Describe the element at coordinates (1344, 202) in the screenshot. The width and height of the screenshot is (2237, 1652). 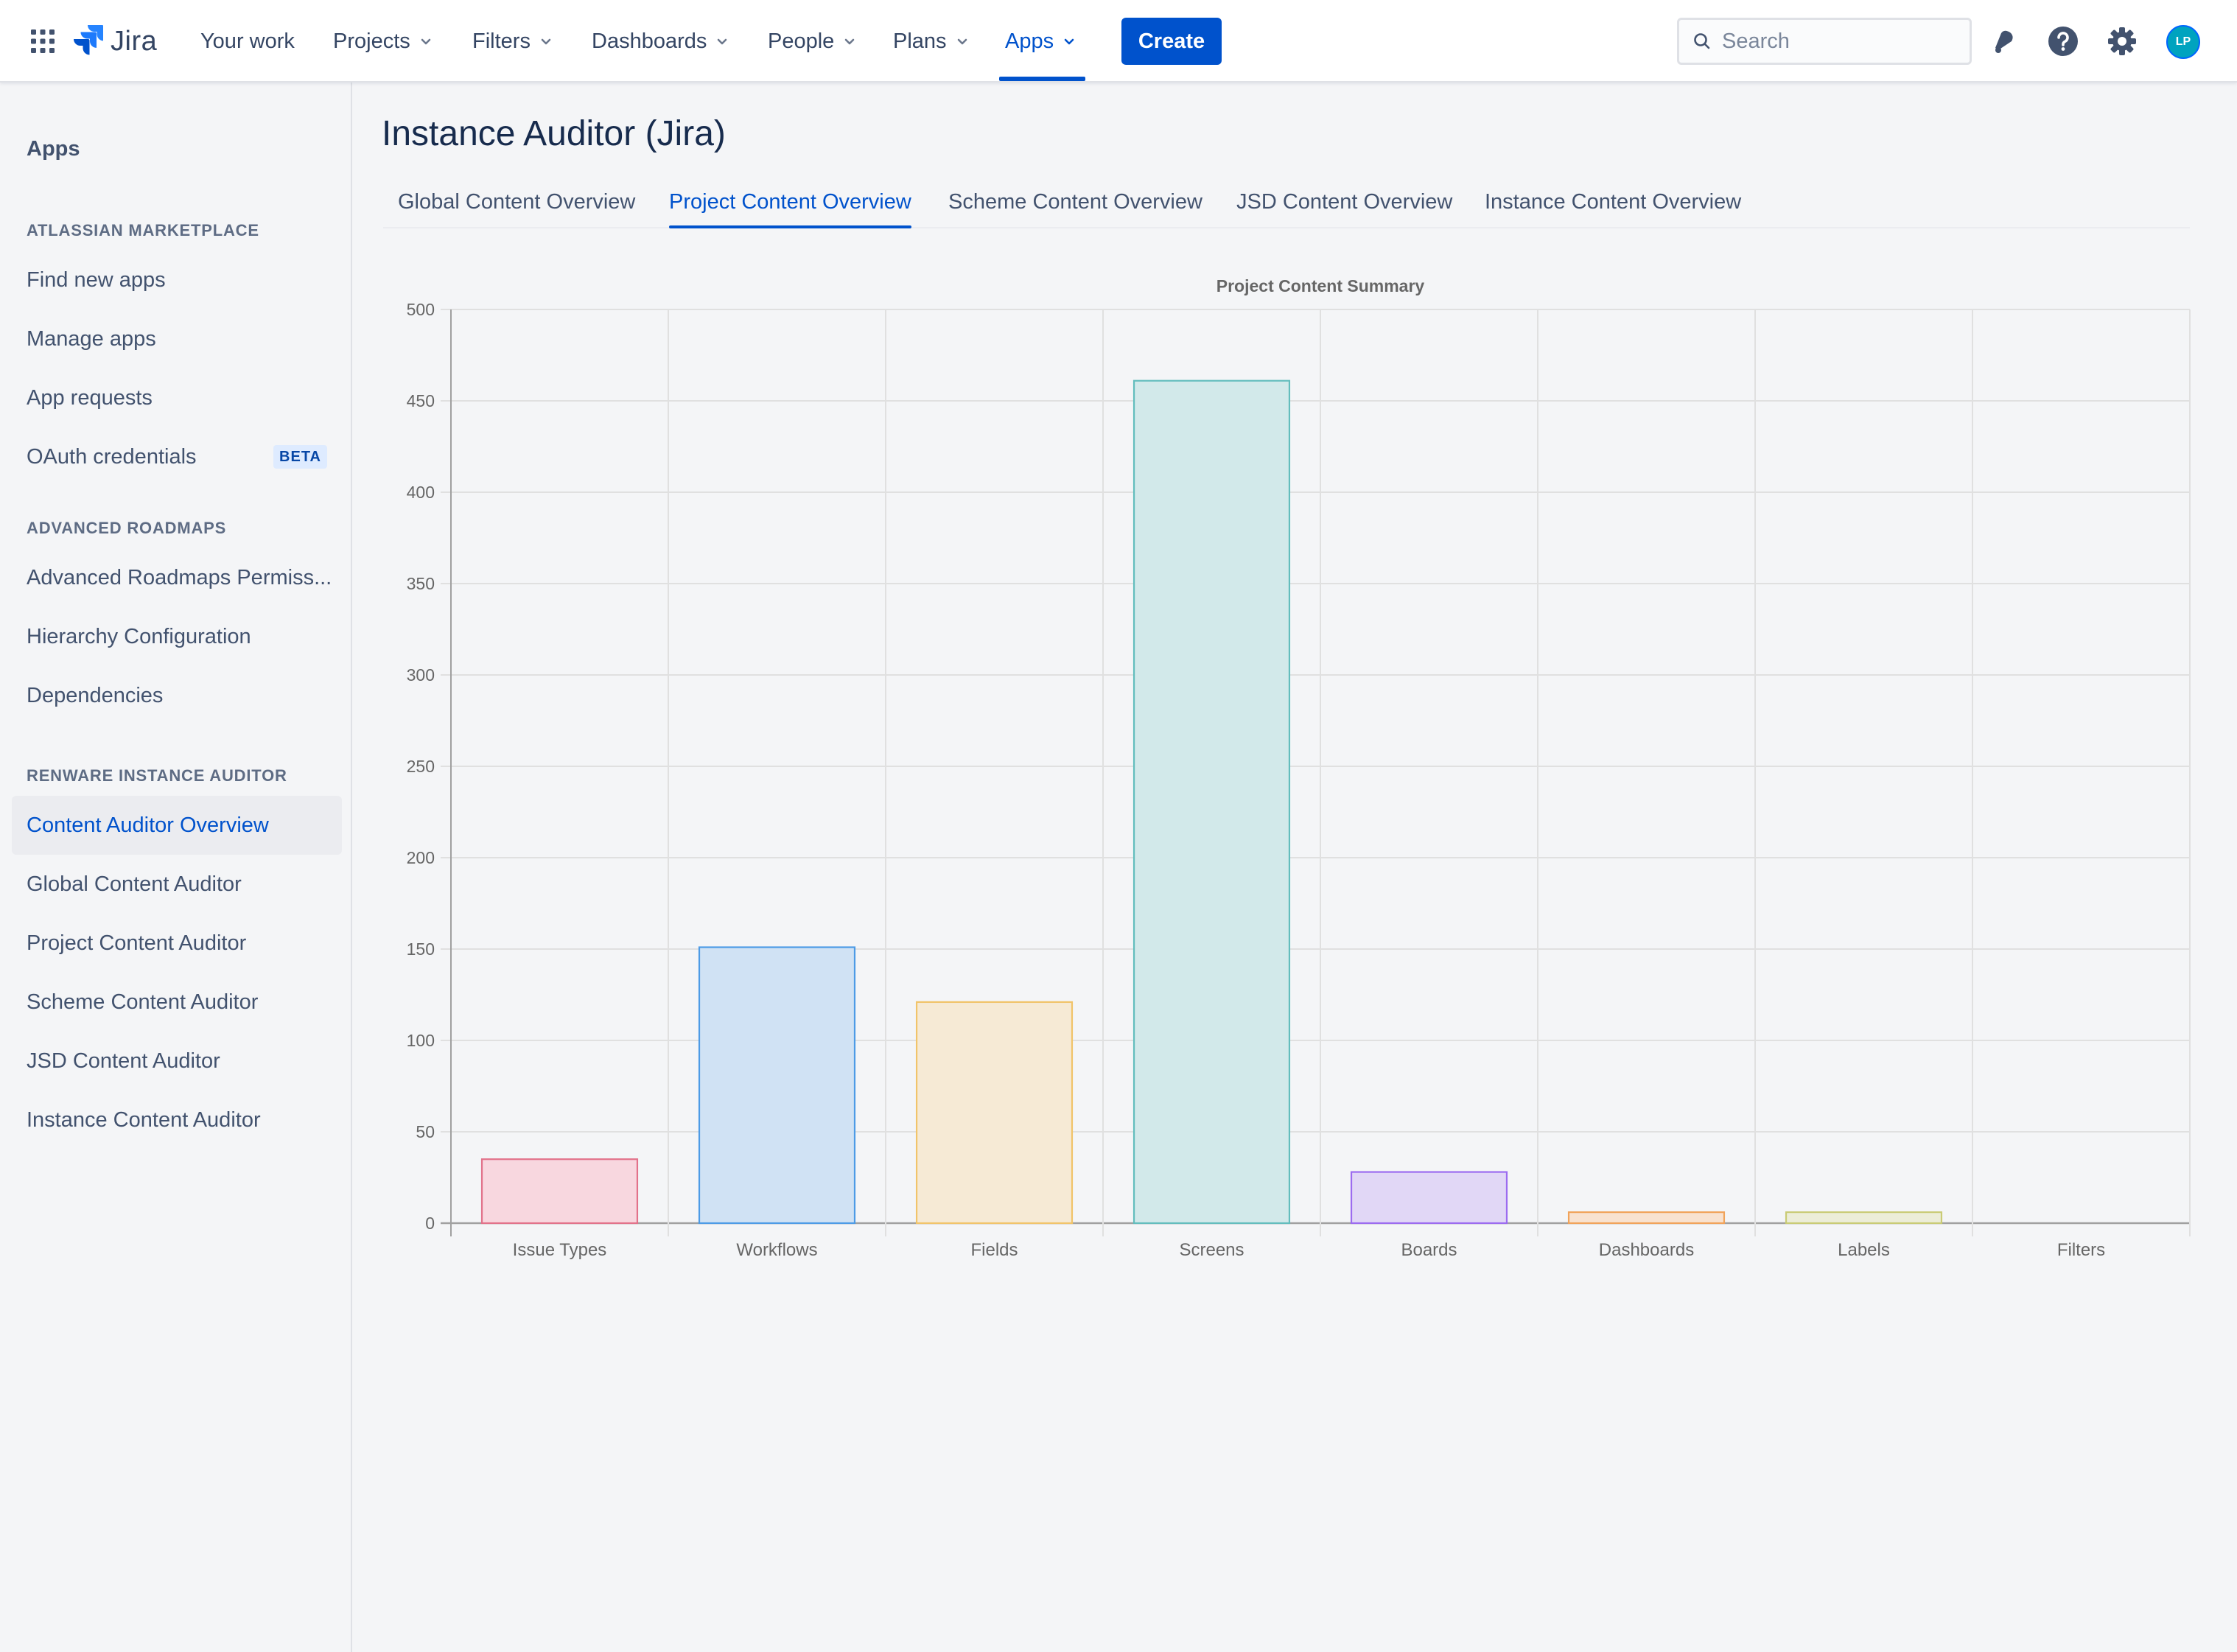
I see `tab-jsd-content-overview: JSD Content Overview` at that location.